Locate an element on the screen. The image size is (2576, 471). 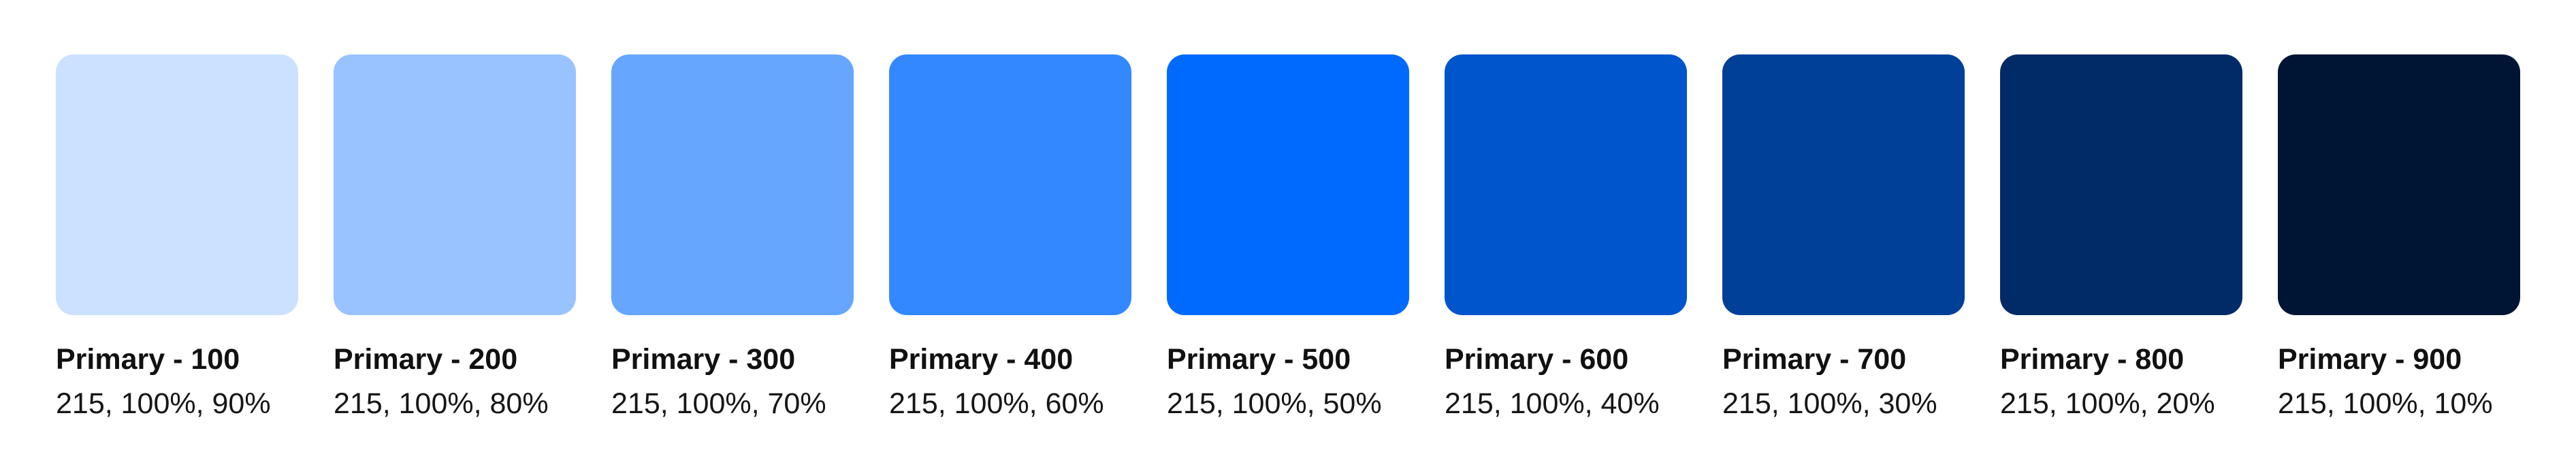
palette-column: Primary - 900 215, 100%, 10% is located at coordinates (2399, 237).